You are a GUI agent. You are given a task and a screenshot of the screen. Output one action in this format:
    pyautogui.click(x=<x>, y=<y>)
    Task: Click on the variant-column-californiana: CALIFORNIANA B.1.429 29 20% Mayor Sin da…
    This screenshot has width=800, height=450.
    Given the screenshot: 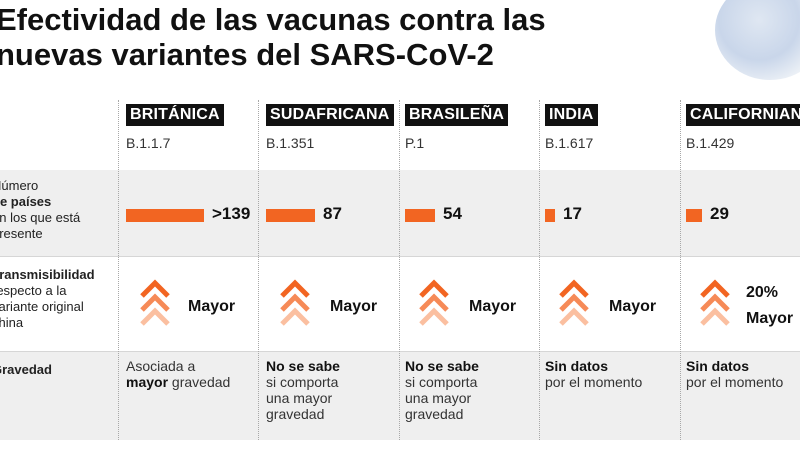 What is the action you would take?
    pyautogui.click(x=743, y=270)
    